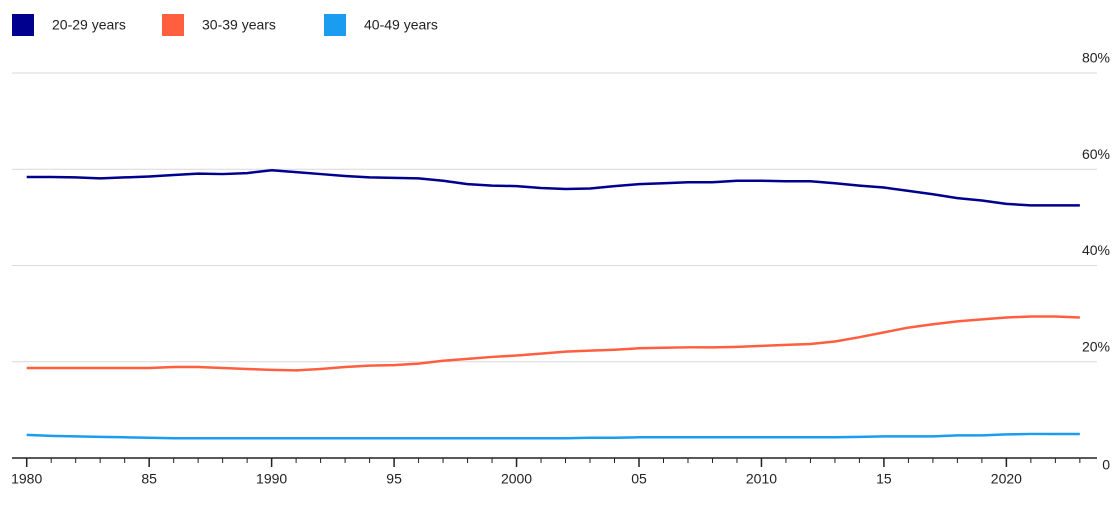  Describe the element at coordinates (239, 25) in the screenshot. I see `legend-label: 30-39 years` at that location.